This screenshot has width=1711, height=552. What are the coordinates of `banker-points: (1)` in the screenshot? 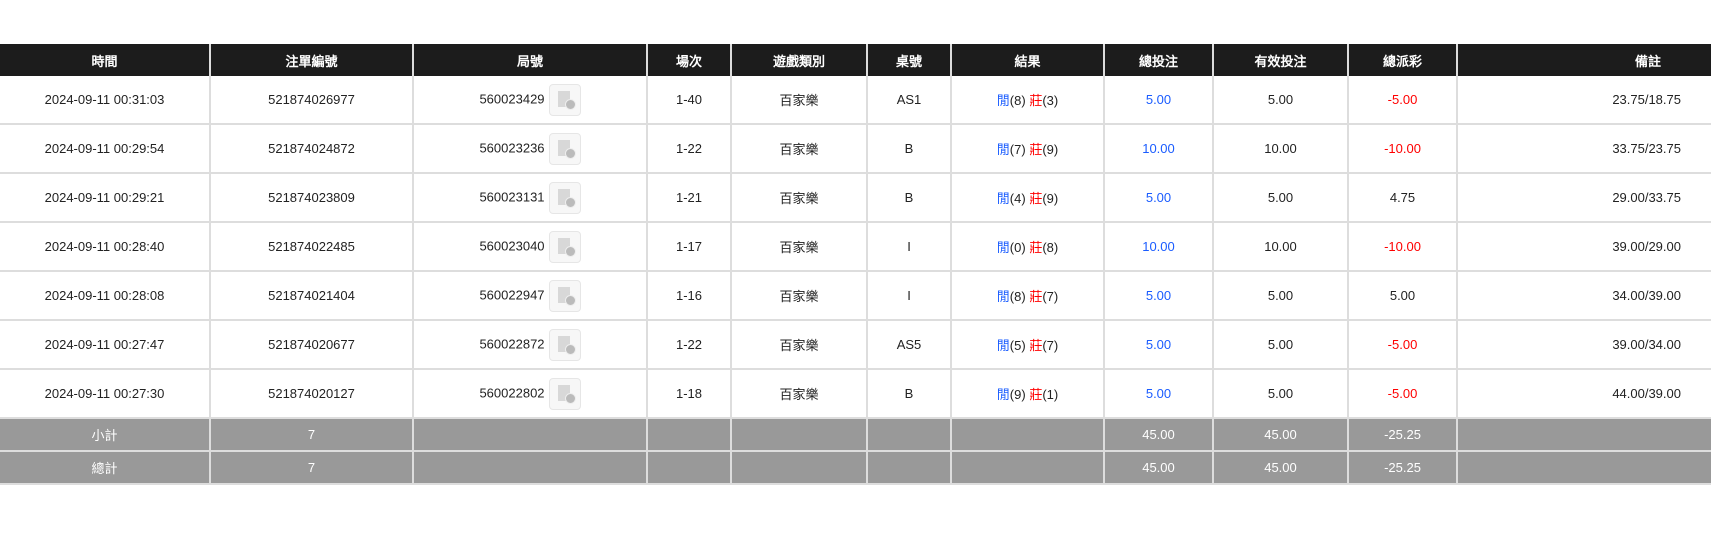 It's located at (1050, 394).